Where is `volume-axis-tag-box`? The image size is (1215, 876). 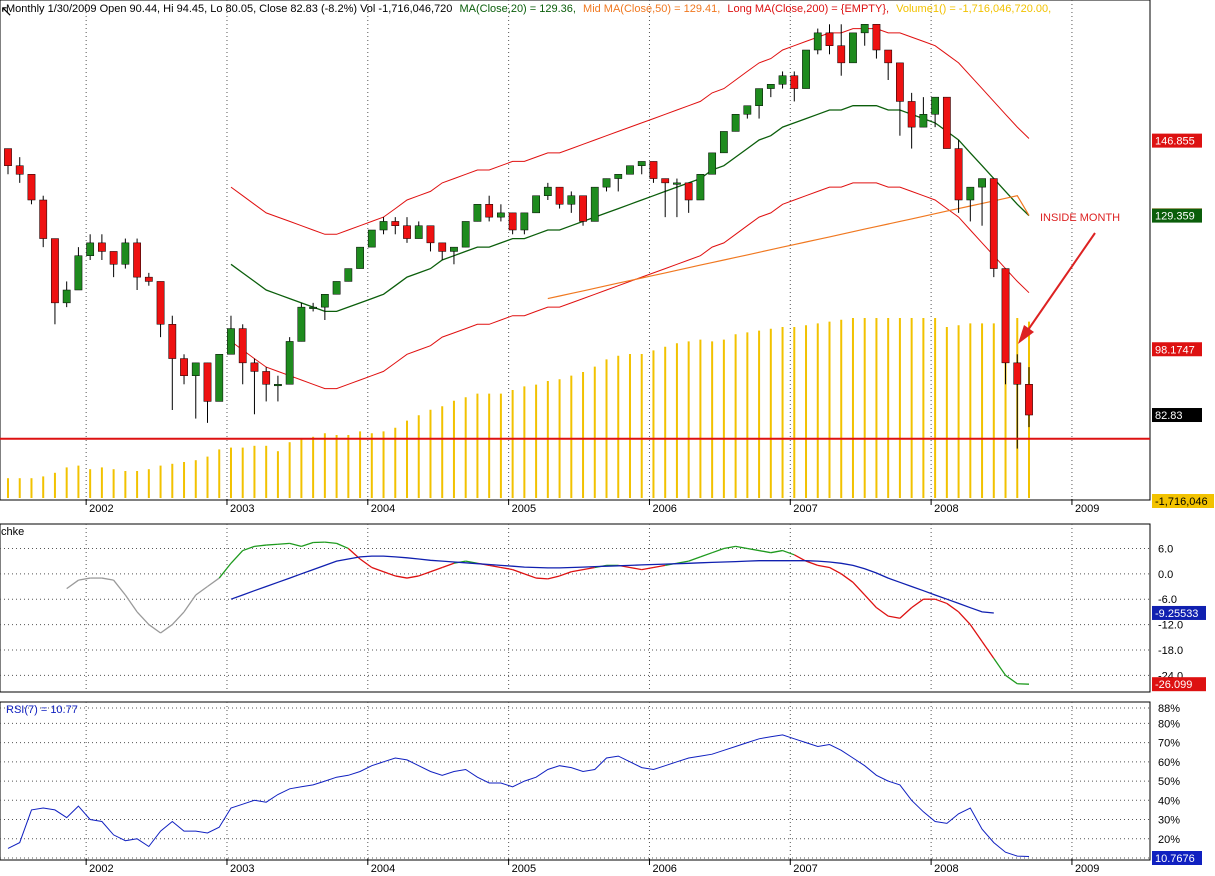
volume-axis-tag-box is located at coordinates (1183, 501).